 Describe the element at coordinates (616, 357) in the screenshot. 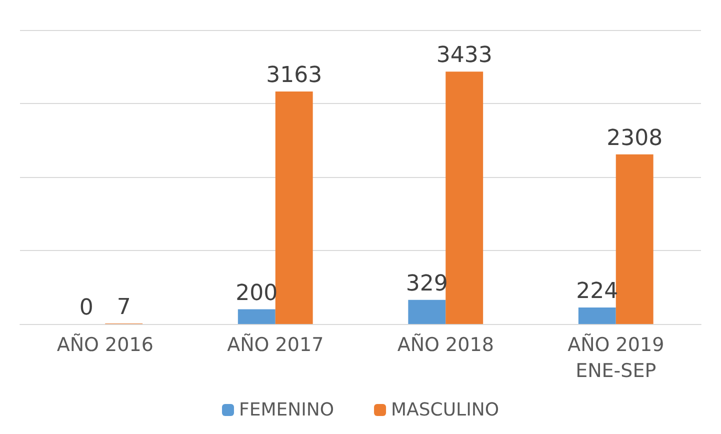

I see `x-tick-label: AÑO 2019 ENE-SEP` at that location.